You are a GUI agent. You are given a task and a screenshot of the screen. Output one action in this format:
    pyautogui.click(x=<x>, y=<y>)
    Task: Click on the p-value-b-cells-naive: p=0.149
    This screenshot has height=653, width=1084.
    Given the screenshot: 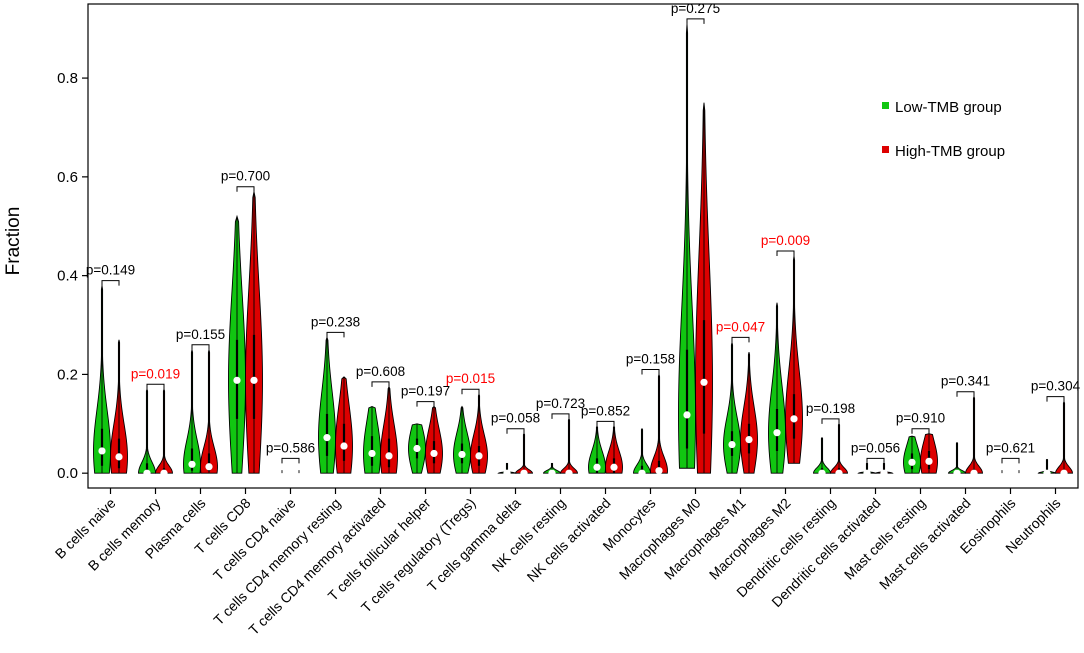 What is the action you would take?
    pyautogui.click(x=110, y=270)
    